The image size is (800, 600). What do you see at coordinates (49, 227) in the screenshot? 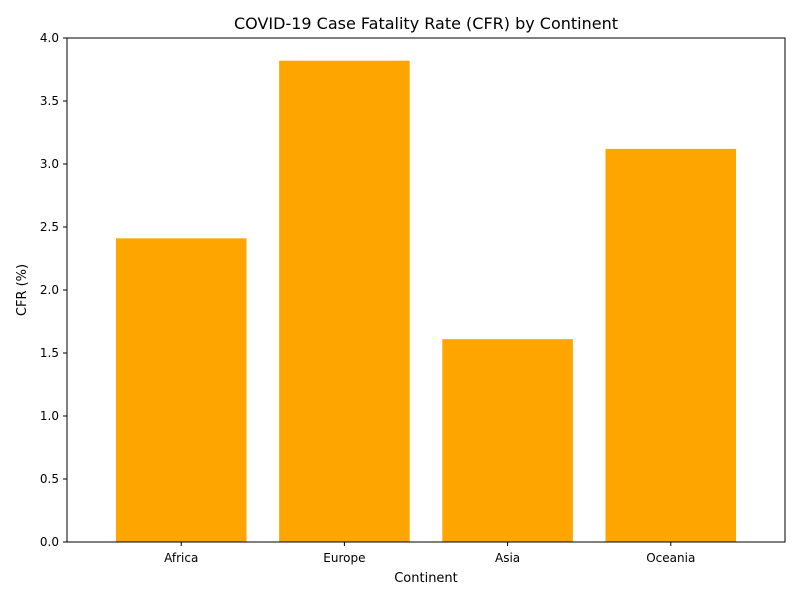
I see `y-tick-label: 2.5` at bounding box center [49, 227].